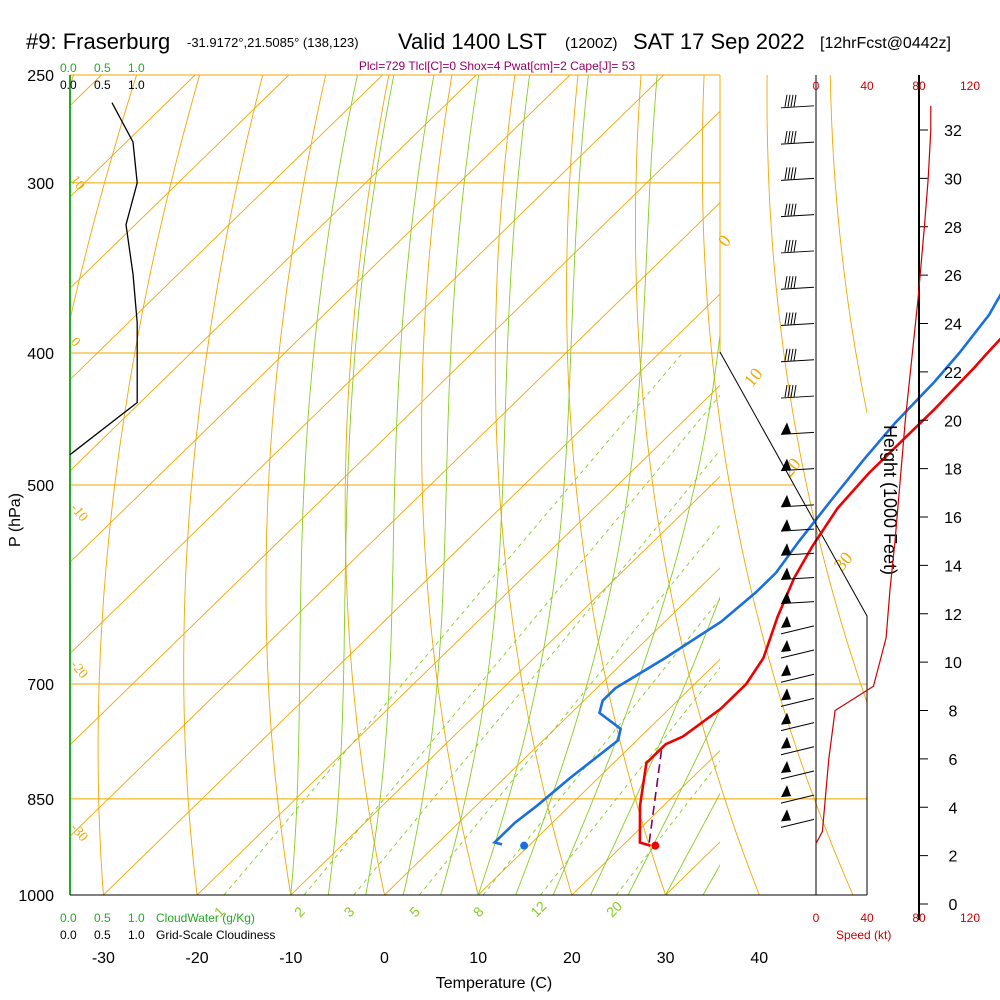 This screenshot has height=1000, width=1000. I want to click on cloudiness-profile, so click(103, 279).